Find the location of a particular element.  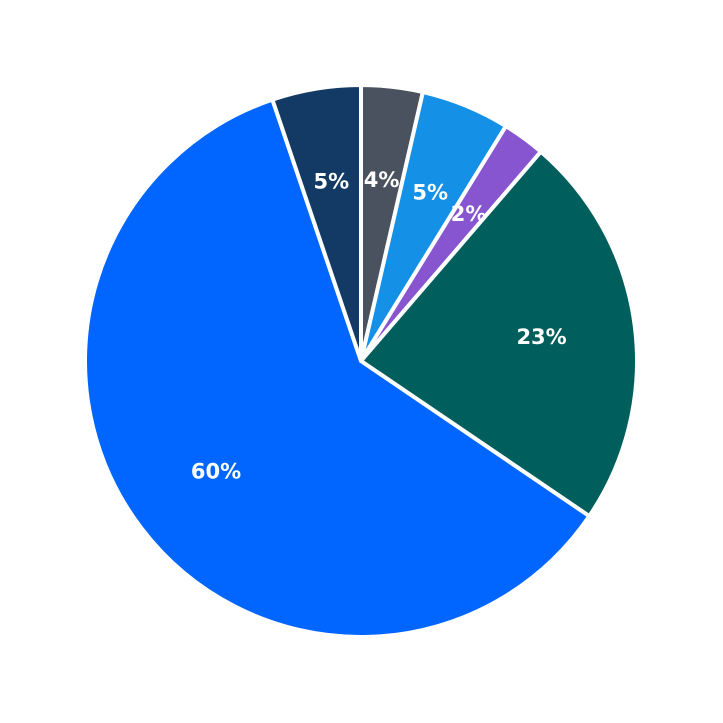

pie-slice is located at coordinates (316, 223).